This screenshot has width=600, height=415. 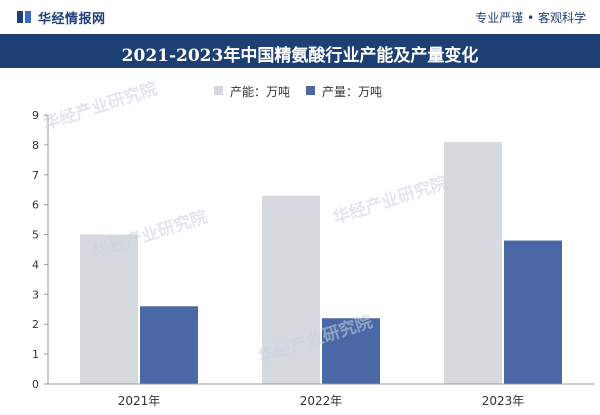 What do you see at coordinates (503, 401) in the screenshot?
I see `x-tick-label: 2023年` at bounding box center [503, 401].